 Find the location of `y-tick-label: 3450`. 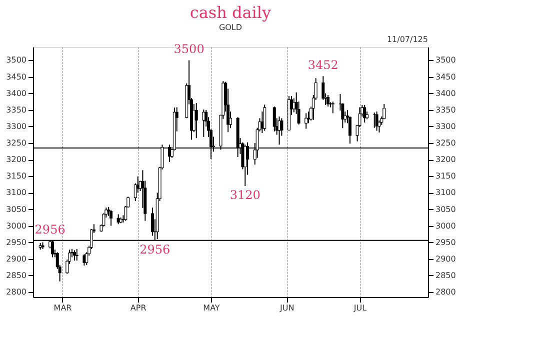

y-tick-label: 3450 is located at coordinates (16, 77).